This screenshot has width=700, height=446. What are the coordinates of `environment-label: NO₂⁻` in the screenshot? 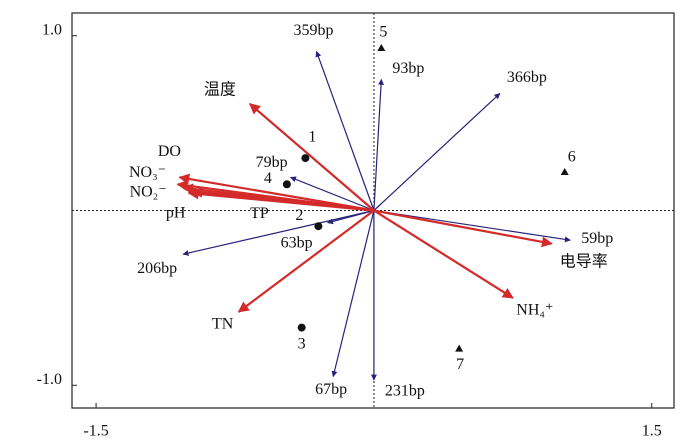 It's located at (148, 191).